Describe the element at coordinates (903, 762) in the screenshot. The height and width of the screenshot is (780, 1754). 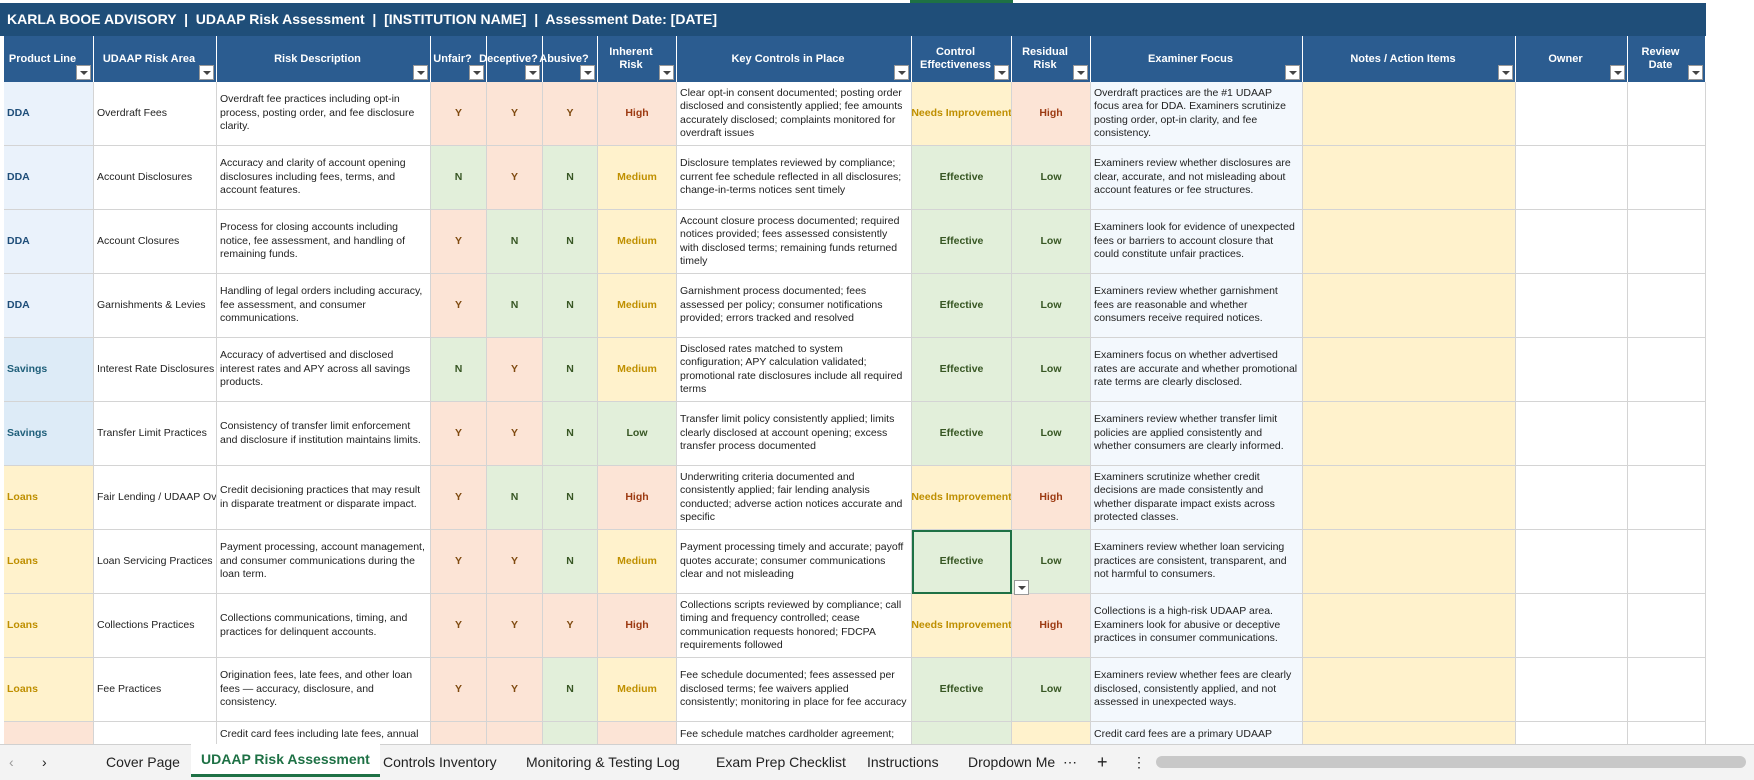
I see `sheet-tab: Instructions` at that location.